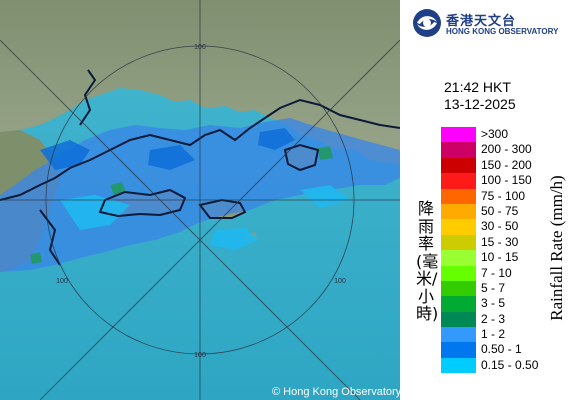 Image resolution: width=577 pixels, height=400 pixels. Describe the element at coordinates (336, 392) in the screenshot. I see `copyright-text: © Hong Kong Observatory` at that location.